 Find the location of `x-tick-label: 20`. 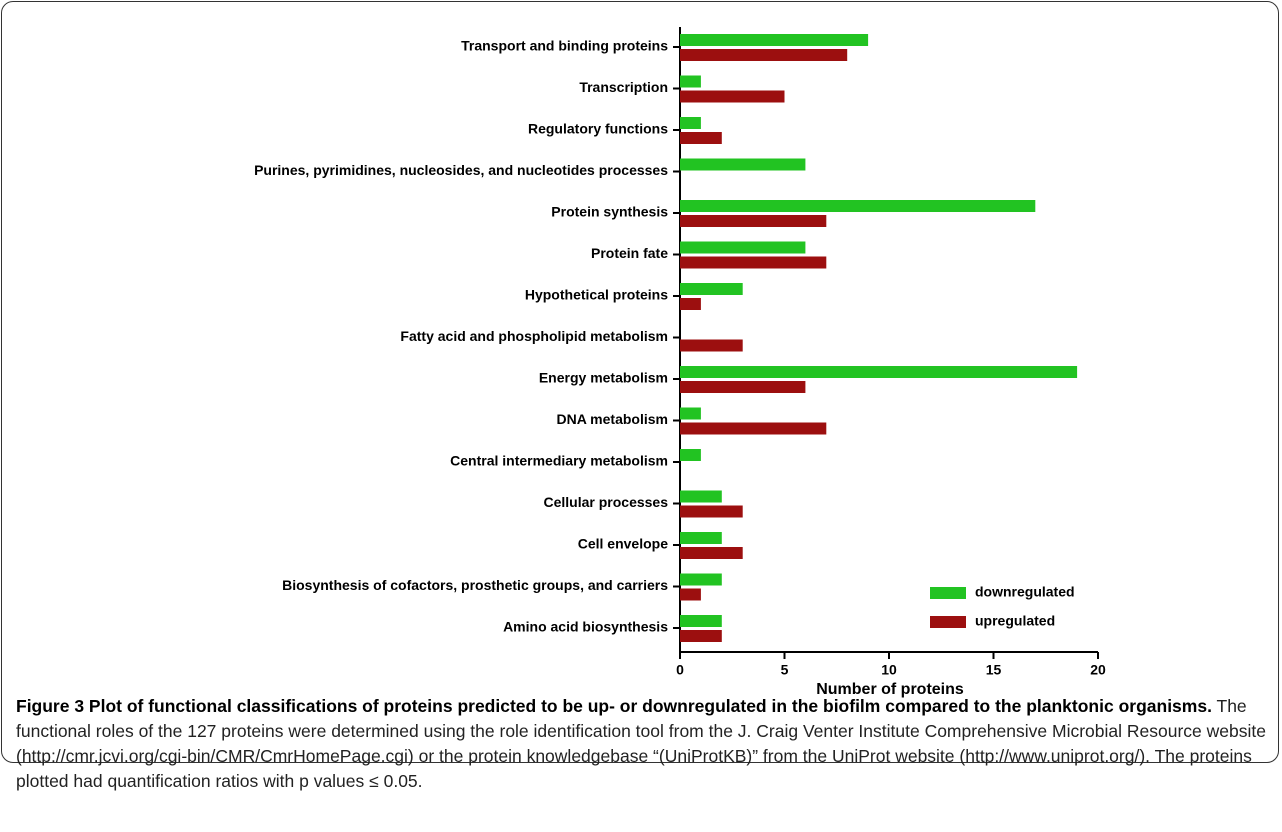

x-tick-label: 20 is located at coordinates (1098, 670).